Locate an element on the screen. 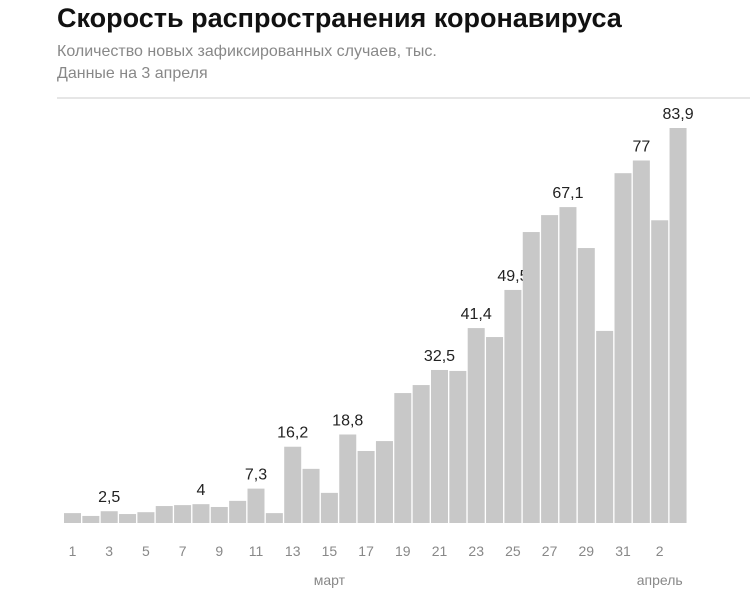 This screenshot has height=594, width=750. x-tick-label: 25 is located at coordinates (513, 551).